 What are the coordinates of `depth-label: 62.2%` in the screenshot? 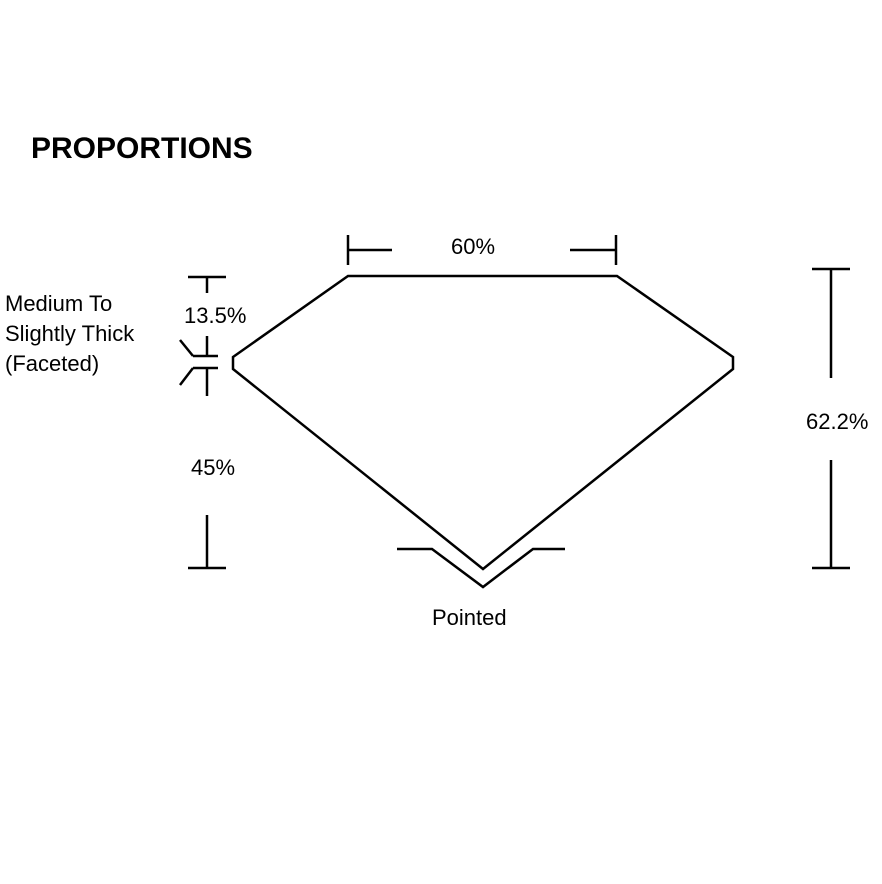 It's located at (837, 421).